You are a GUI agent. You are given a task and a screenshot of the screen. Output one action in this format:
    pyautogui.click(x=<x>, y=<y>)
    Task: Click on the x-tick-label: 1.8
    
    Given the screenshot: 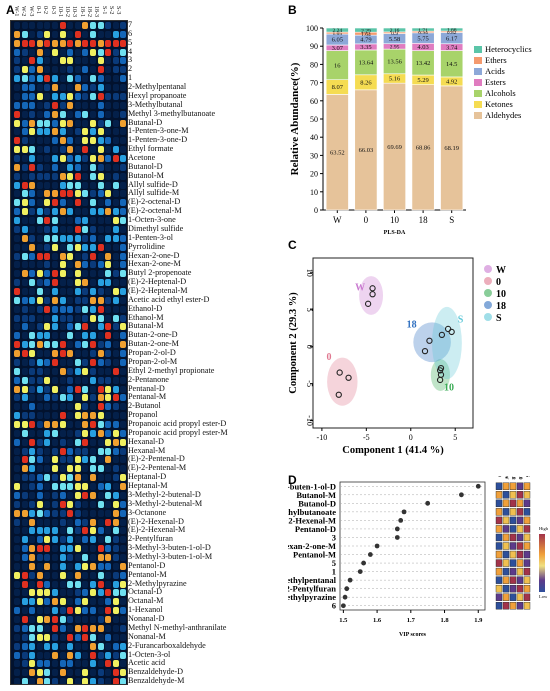 What is the action you would take?
    pyautogui.click(x=444, y=620)
    